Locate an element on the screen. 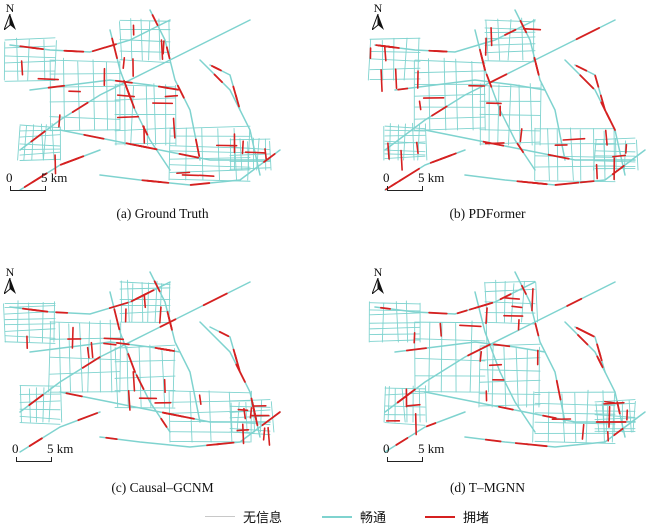 This screenshot has height=526, width=650. scale-bar-line is located at coordinates (405, 459).